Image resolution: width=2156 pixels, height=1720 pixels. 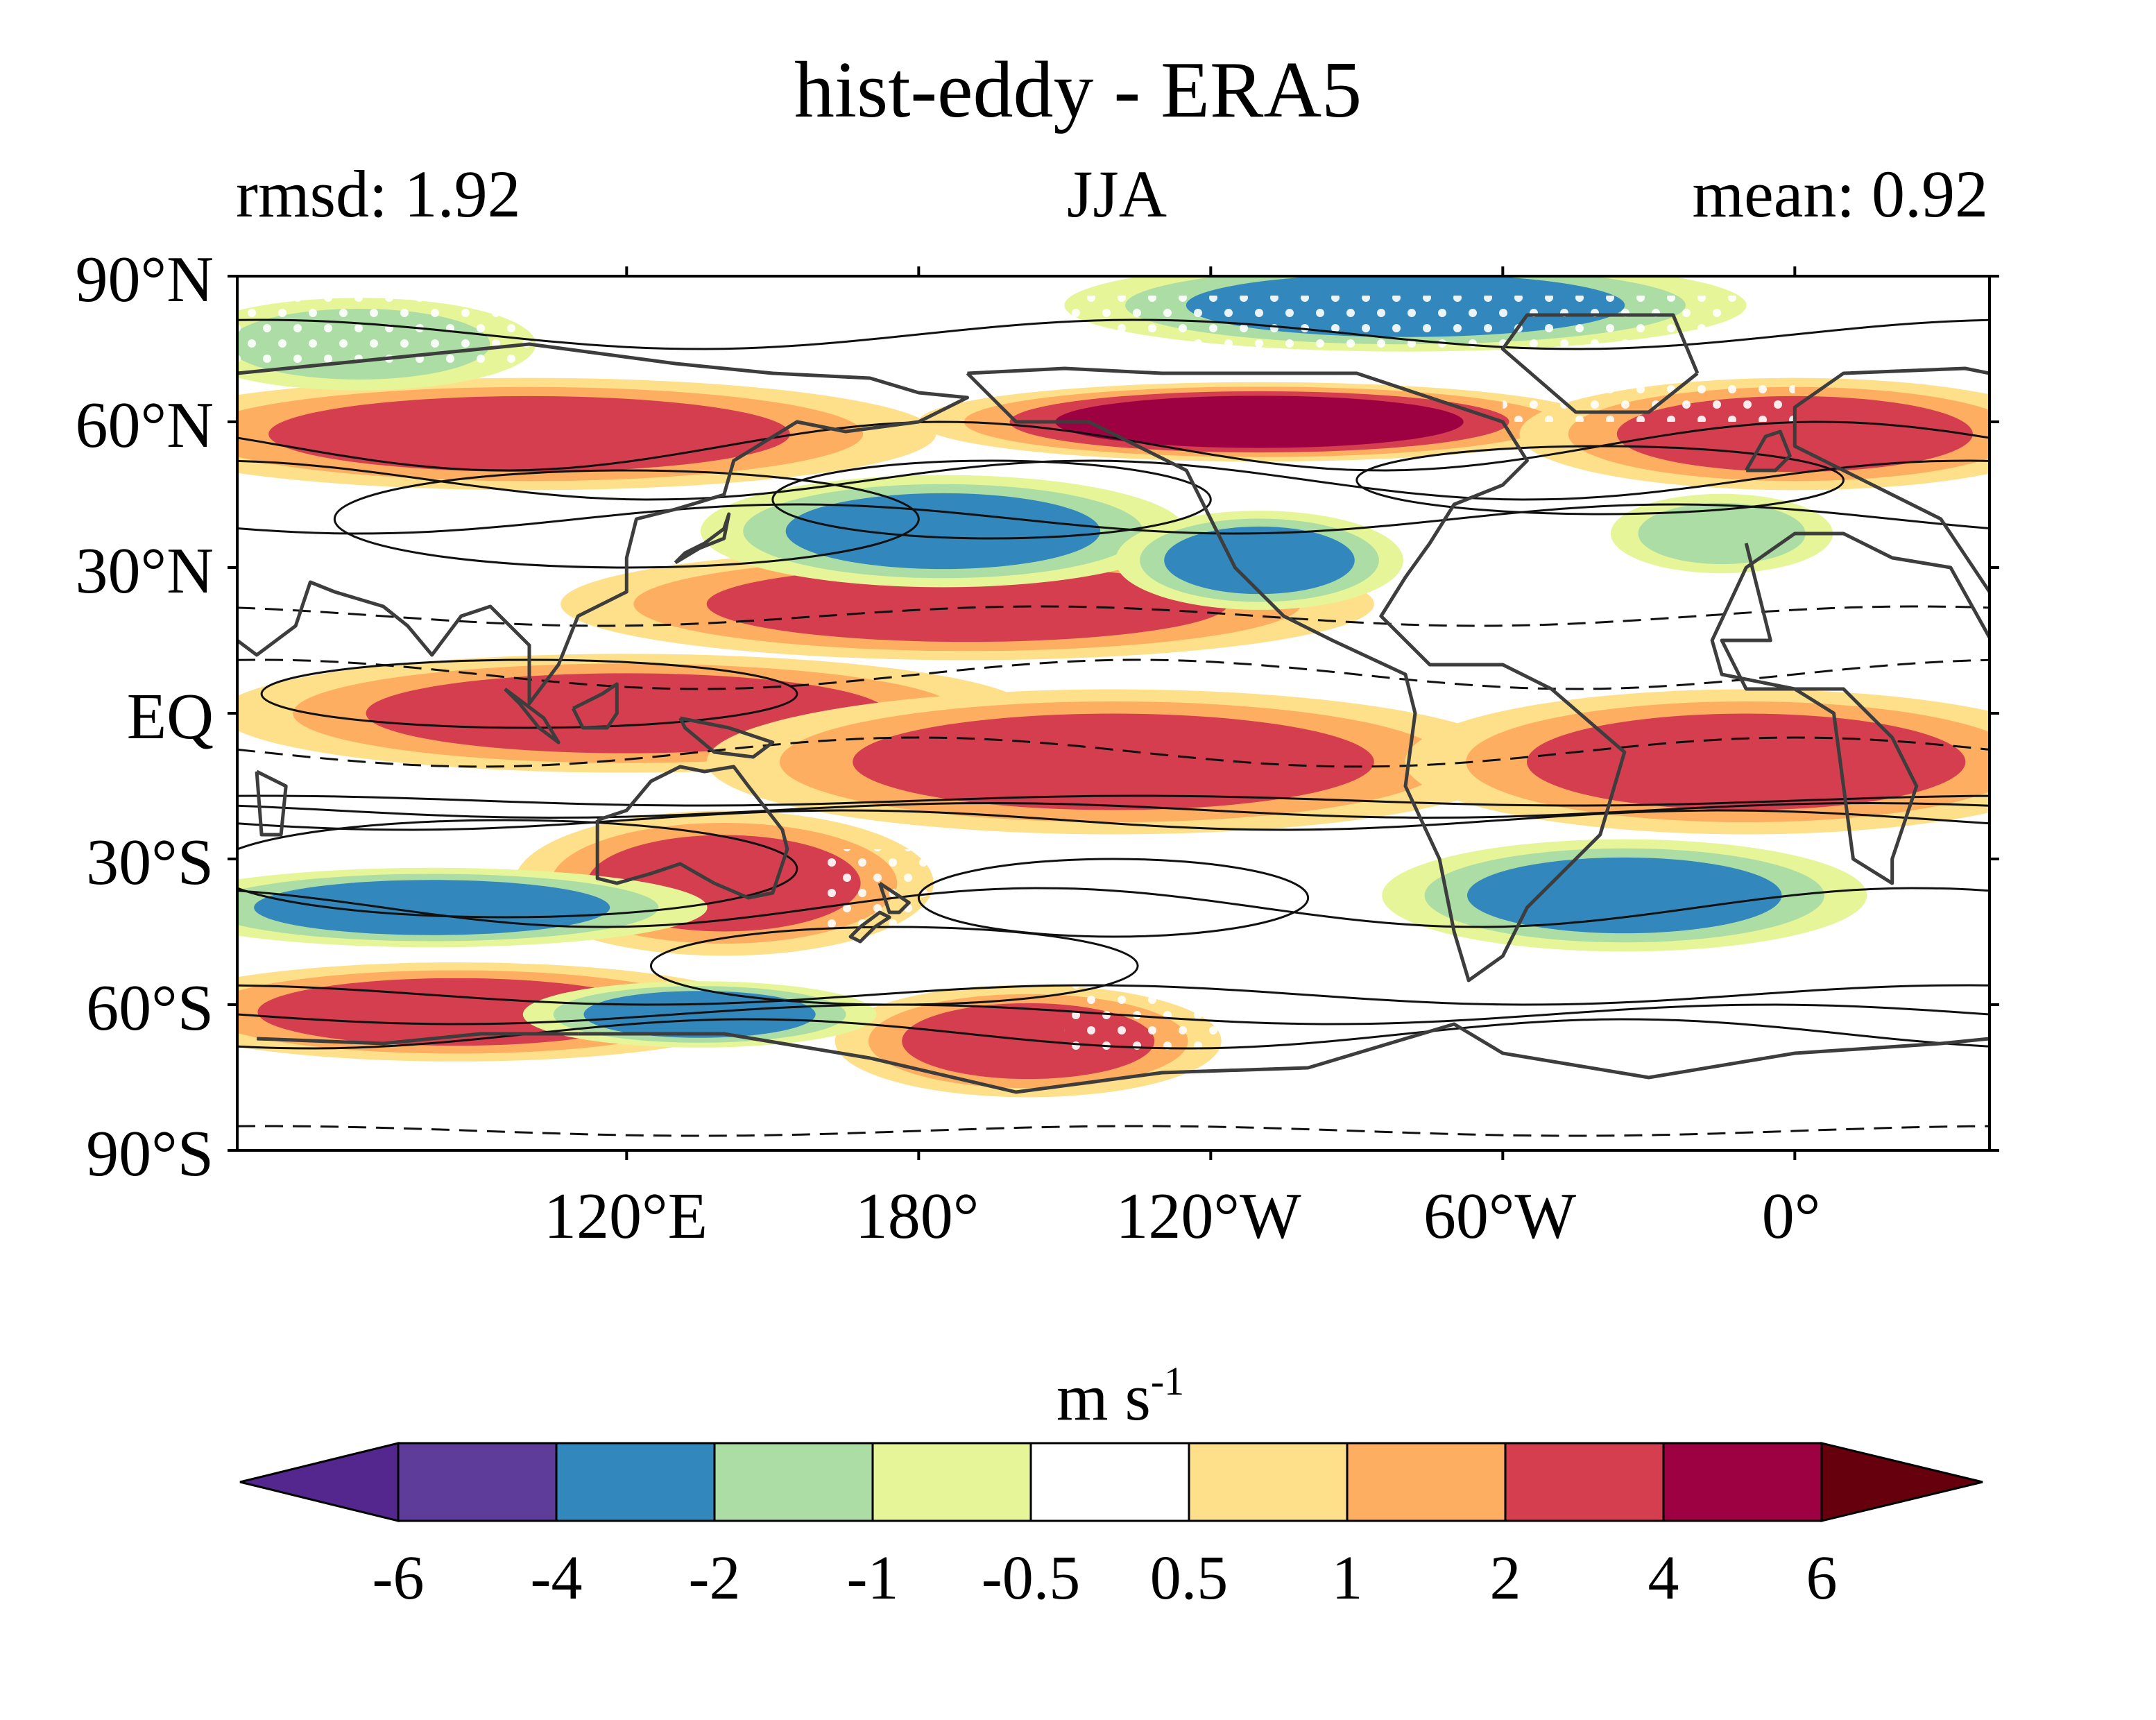 I want to click on lon-label-180: 180°, so click(x=917, y=1216).